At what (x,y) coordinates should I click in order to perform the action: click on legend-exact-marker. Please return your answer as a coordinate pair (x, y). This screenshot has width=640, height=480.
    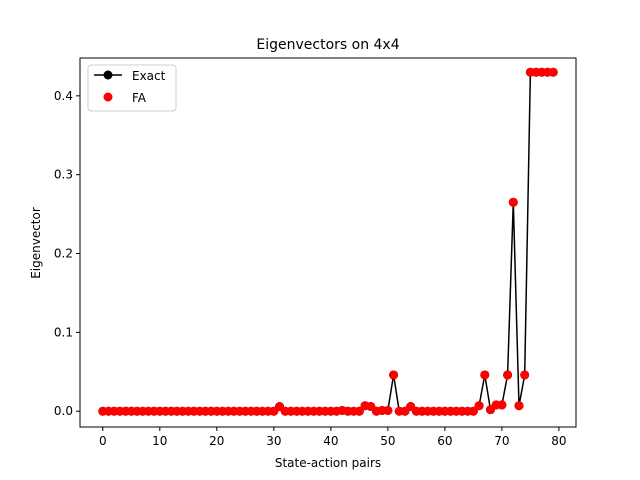
    Looking at the image, I should click on (108, 75).